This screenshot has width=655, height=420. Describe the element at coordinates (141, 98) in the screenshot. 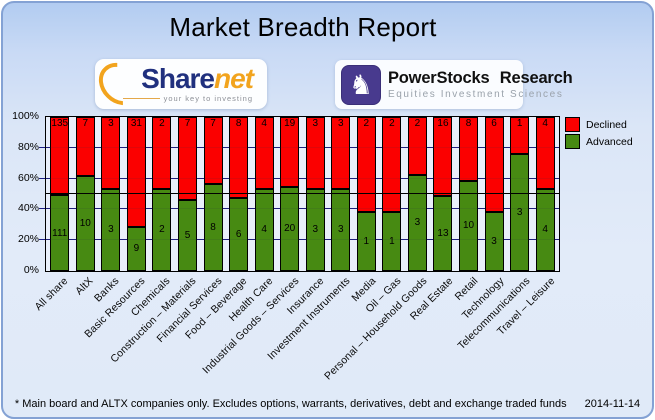

I see `sharenet-tagline-rule` at that location.